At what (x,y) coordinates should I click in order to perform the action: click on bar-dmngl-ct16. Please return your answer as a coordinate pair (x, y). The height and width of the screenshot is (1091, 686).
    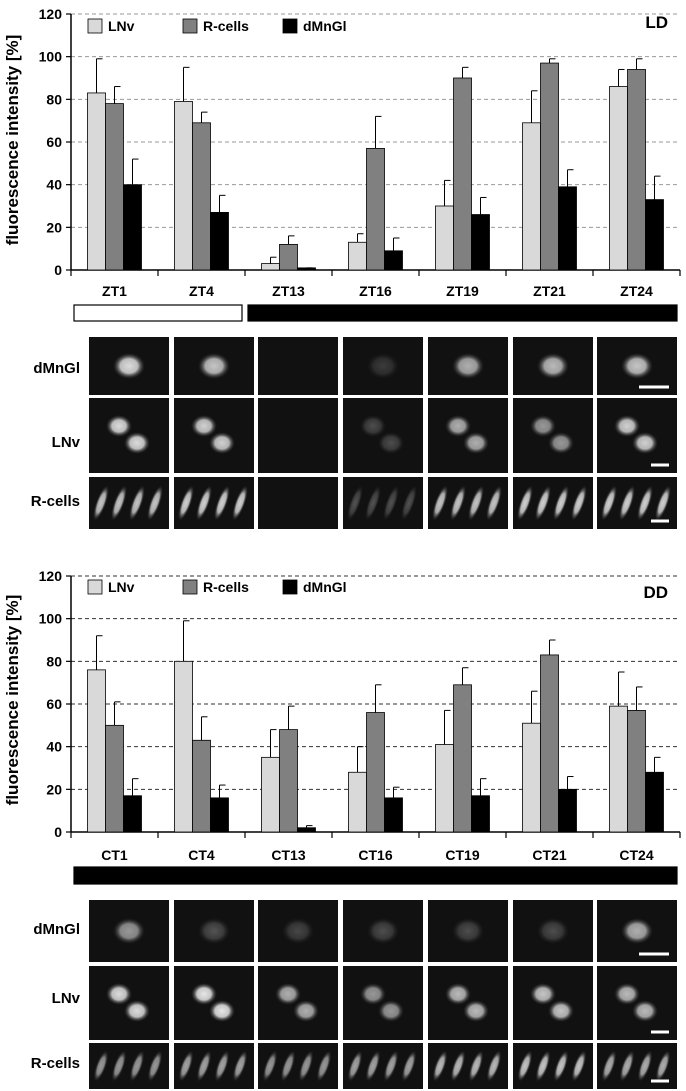
    Looking at the image, I should click on (393, 815).